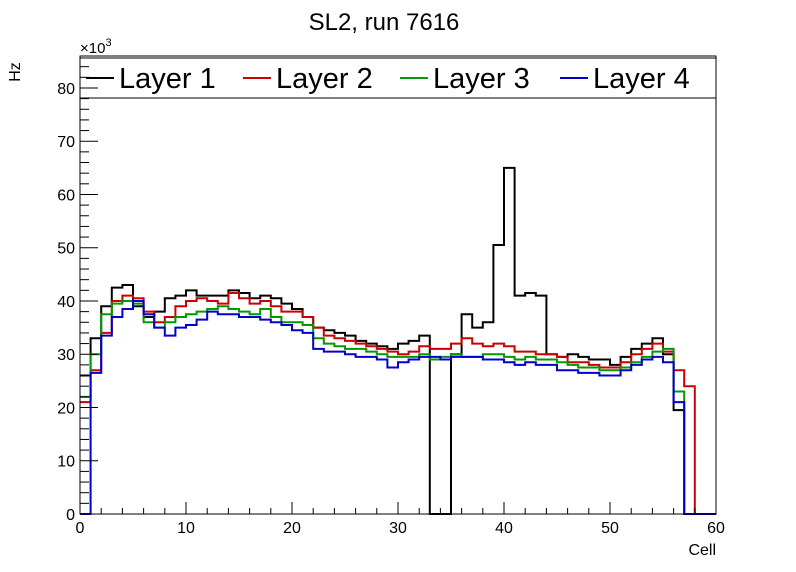 The width and height of the screenshot is (796, 572). What do you see at coordinates (80, 528) in the screenshot?
I see `x-tick-label: 0` at bounding box center [80, 528].